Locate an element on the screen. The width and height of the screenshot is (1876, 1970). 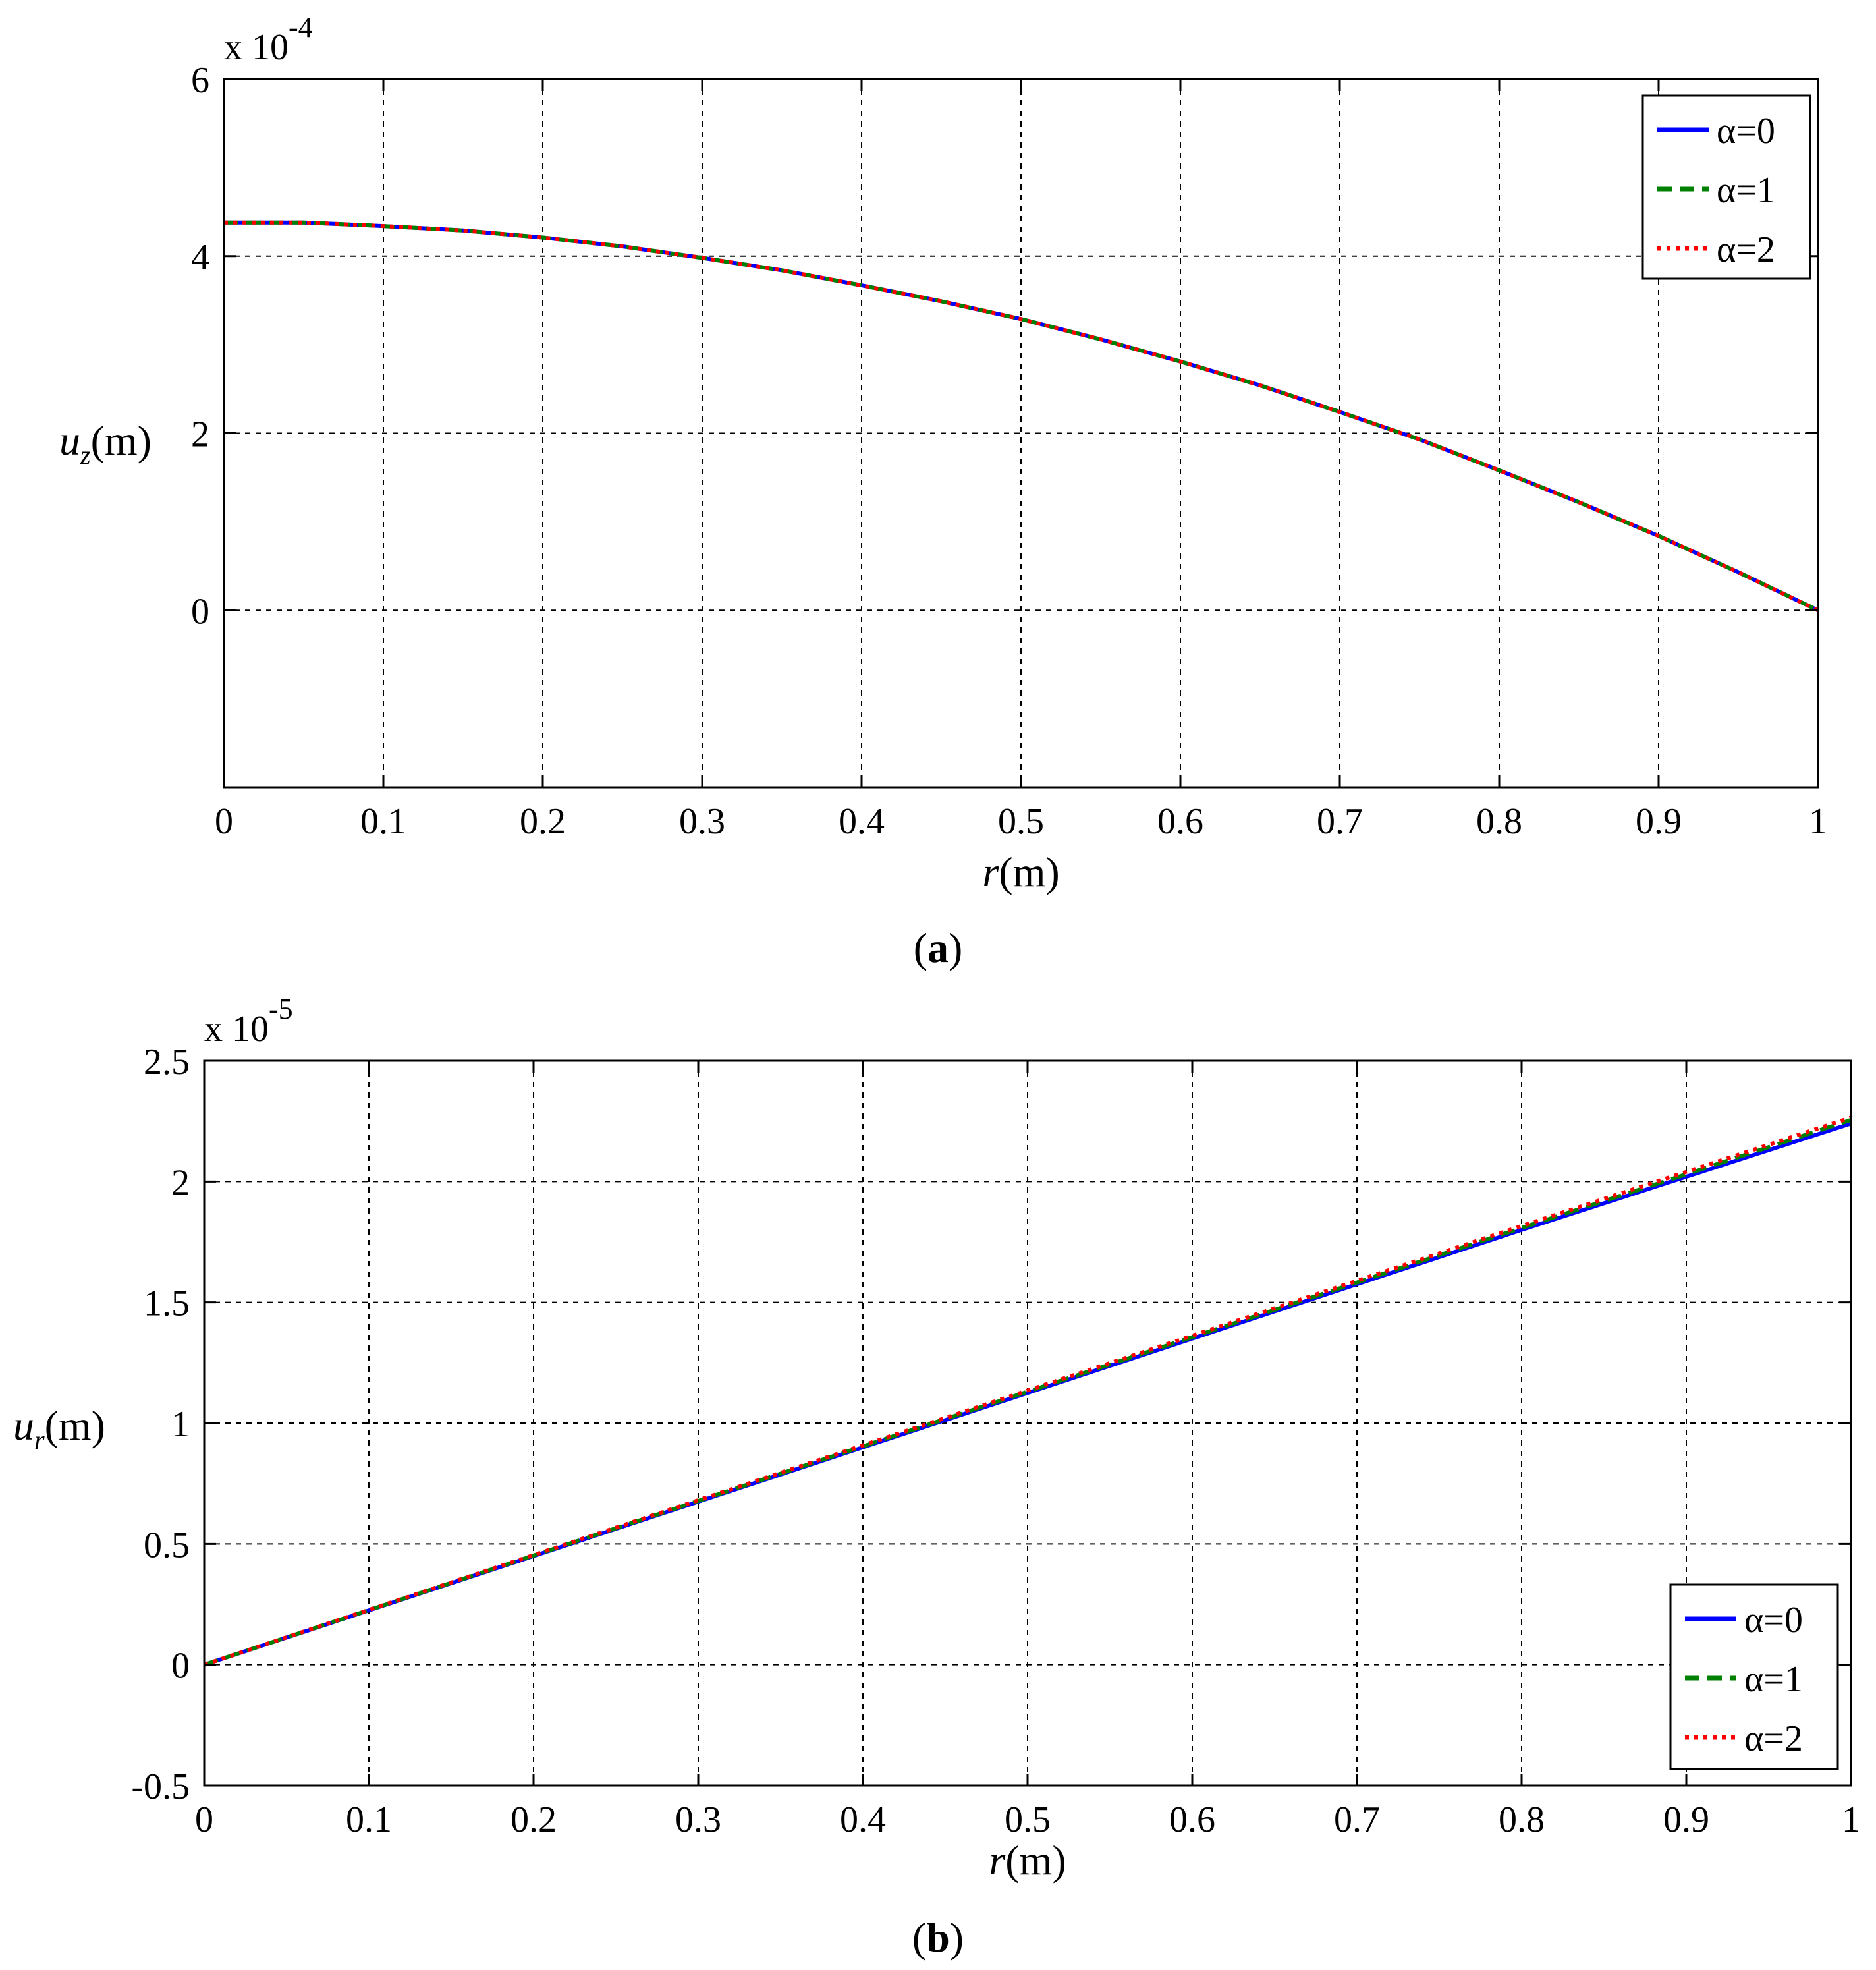
y-axis-subscript: z is located at coordinates (85, 455).